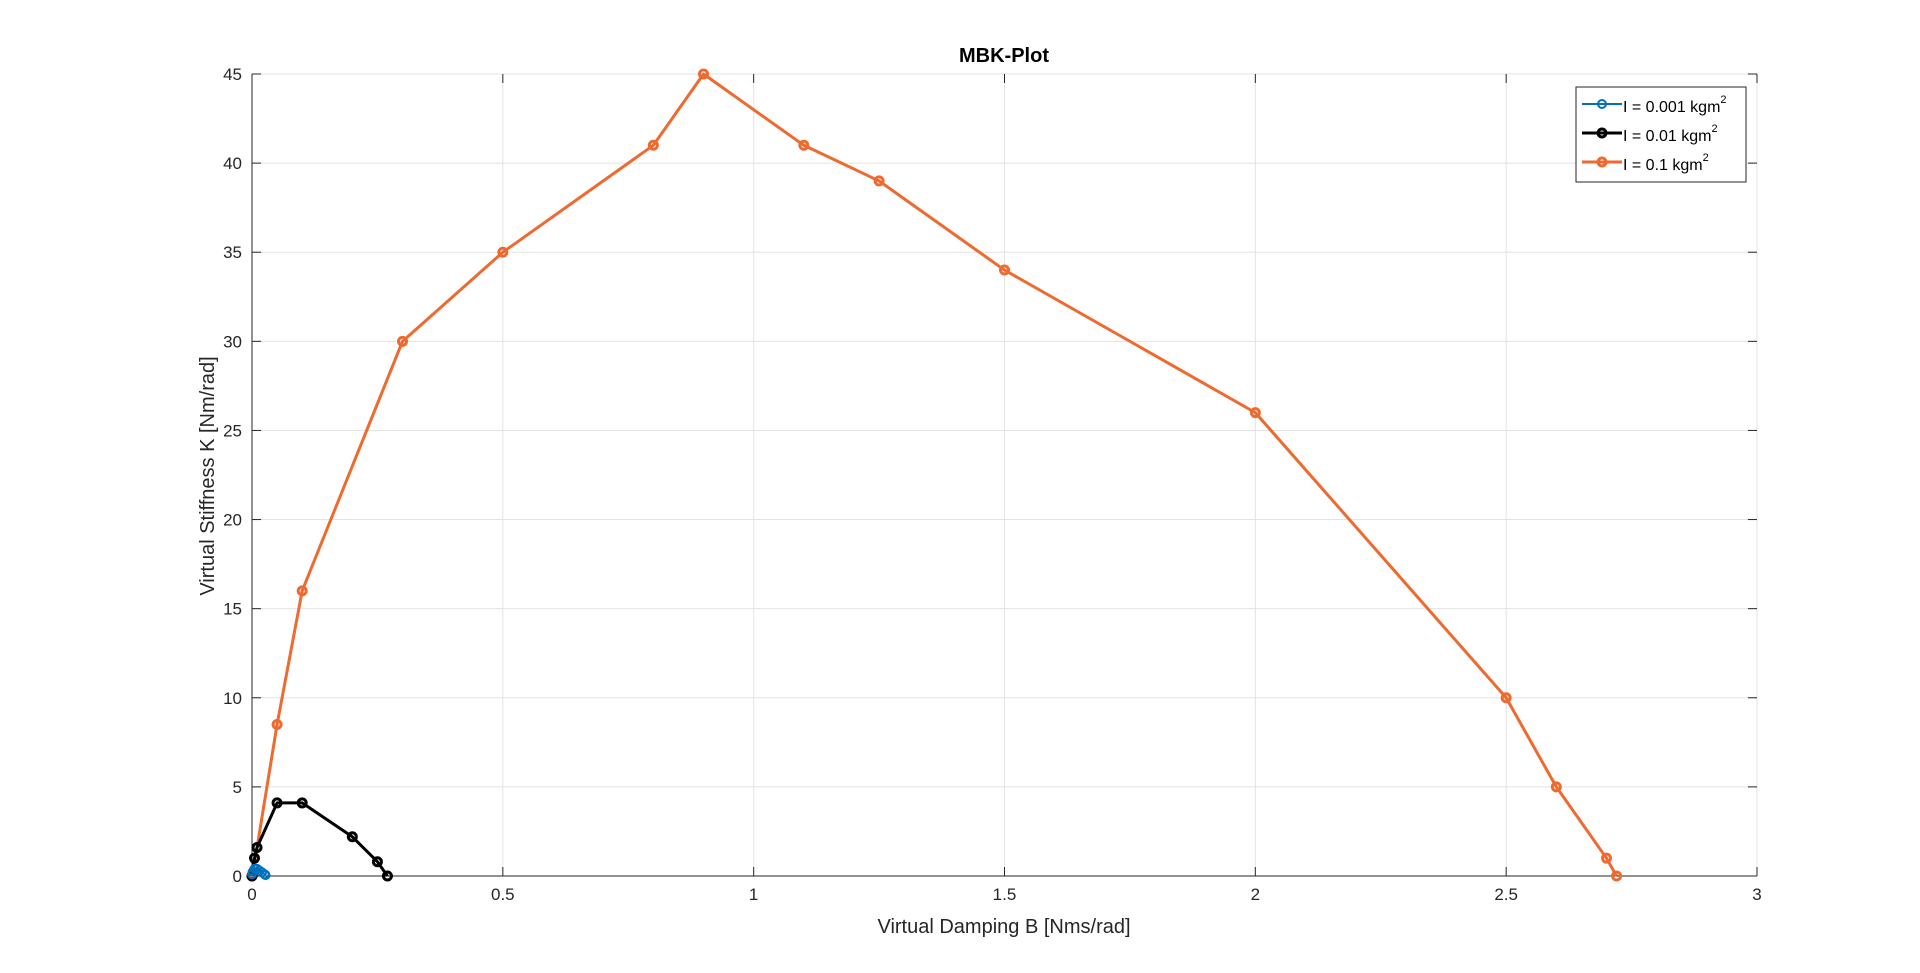 This screenshot has height=973, width=1920. Describe the element at coordinates (237, 876) in the screenshot. I see `y-tick-label: 0` at that location.